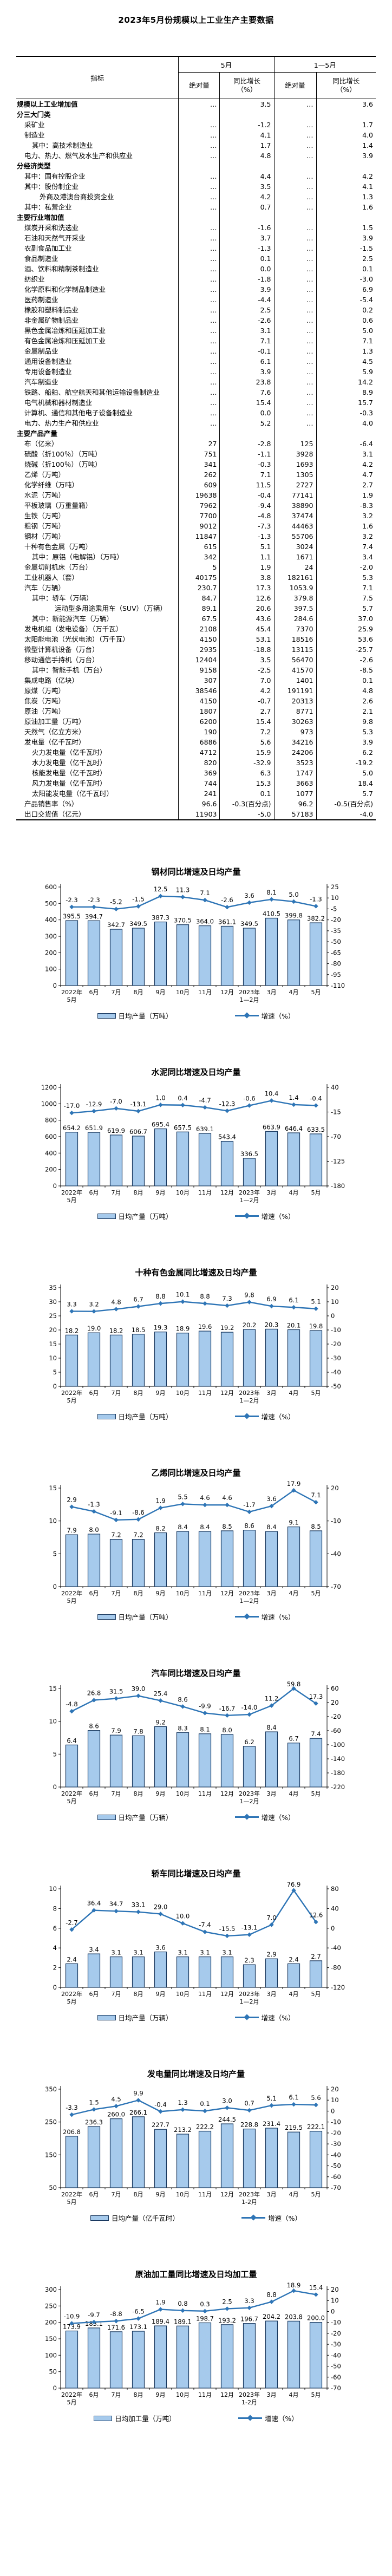 This screenshot has width=392, height=2576. What do you see at coordinates (135, 1617) in the screenshot?
I see `legend-bar-item: 日均产量（万吨）` at bounding box center [135, 1617].